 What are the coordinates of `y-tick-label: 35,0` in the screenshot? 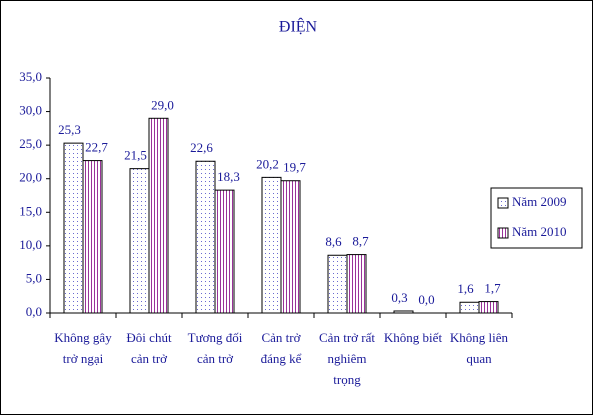 It's located at (30, 76).